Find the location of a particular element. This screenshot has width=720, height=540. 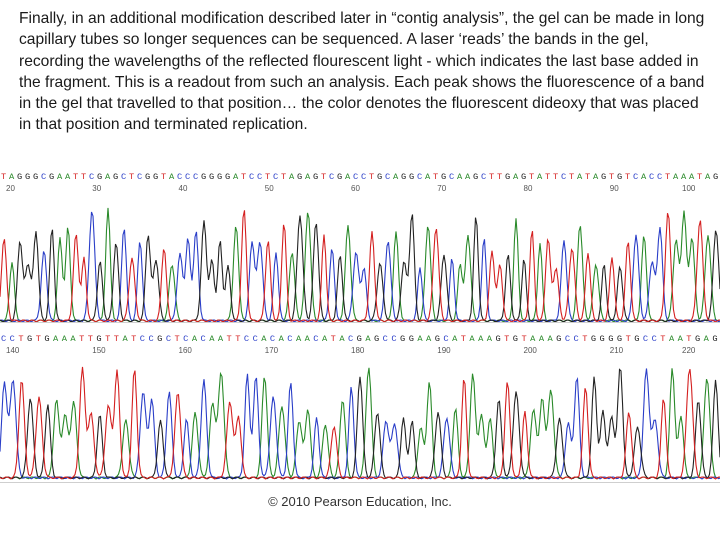

position-number: 90 is located at coordinates (614, 188).